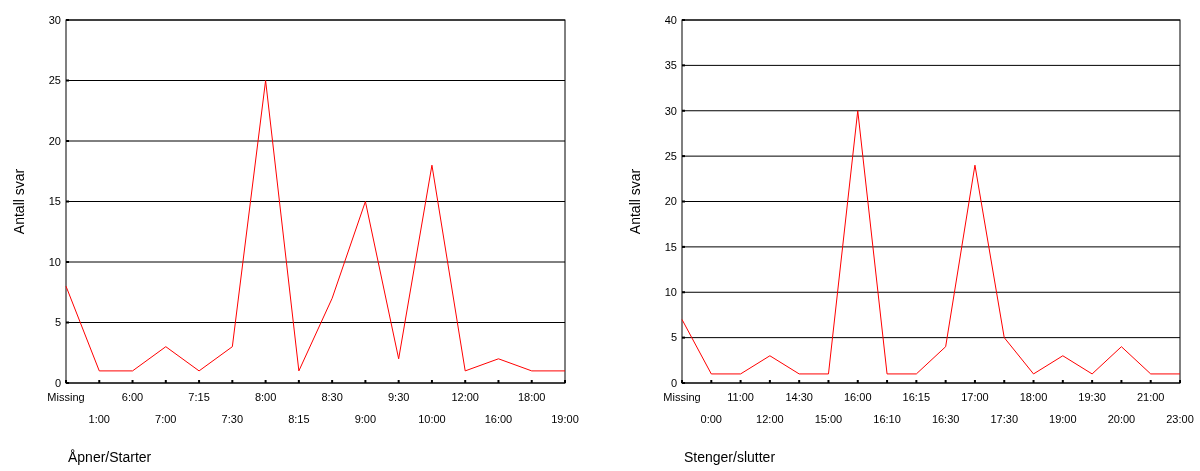  I want to click on x-tick-label: 10:00, so click(432, 419).